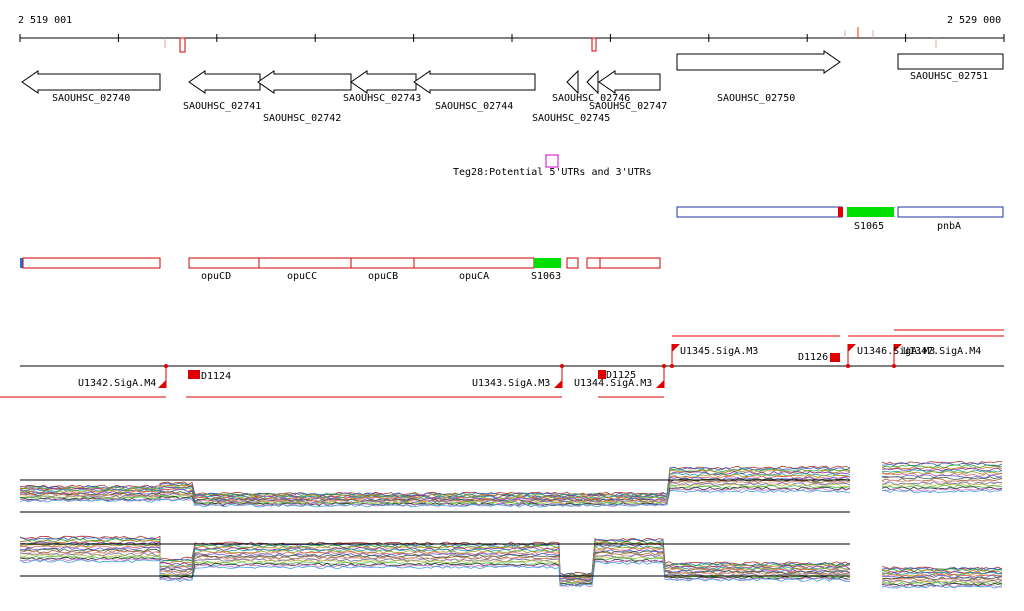 This screenshot has width=1024, height=611. What do you see at coordinates (474, 276) in the screenshot?
I see `operon-label-opuca: opuCA` at bounding box center [474, 276].